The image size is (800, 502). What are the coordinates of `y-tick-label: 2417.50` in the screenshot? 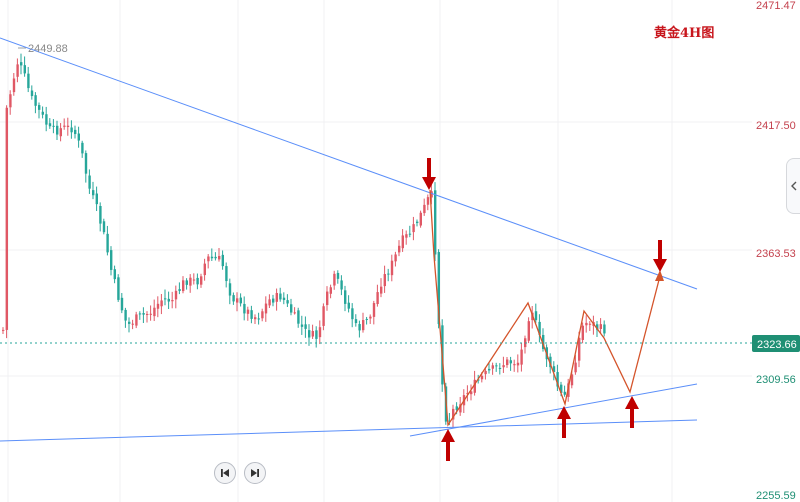 It's located at (776, 126).